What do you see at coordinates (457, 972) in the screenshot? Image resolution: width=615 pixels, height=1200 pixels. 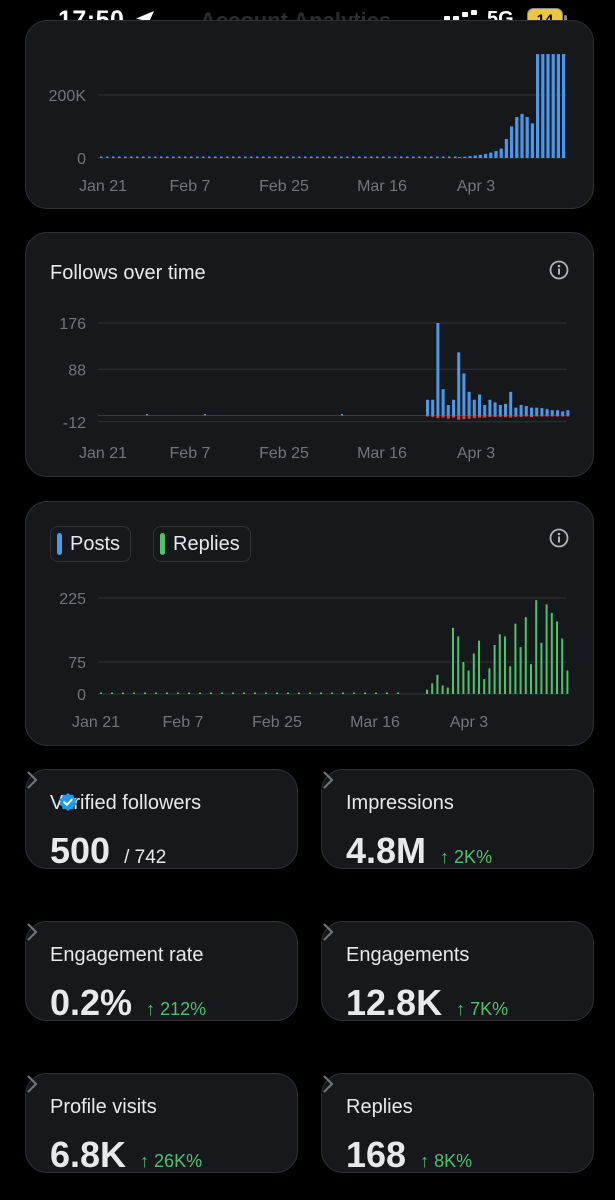 I see `stat-card-engagements: Engagements 12.8K ↑ 7K%` at bounding box center [457, 972].